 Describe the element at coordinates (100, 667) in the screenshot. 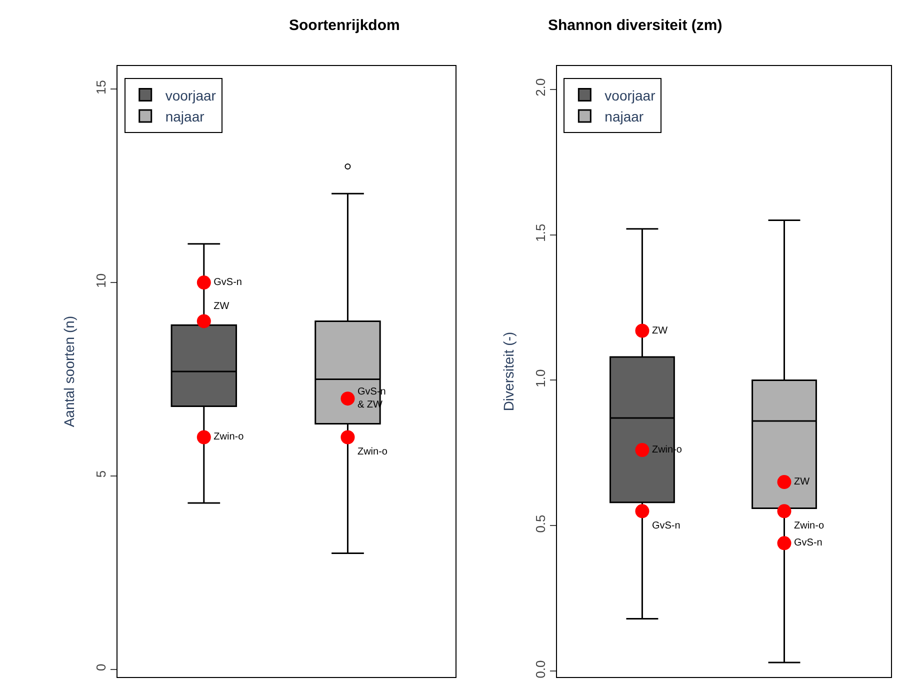

I see `y-tick-label: 0` at that location.